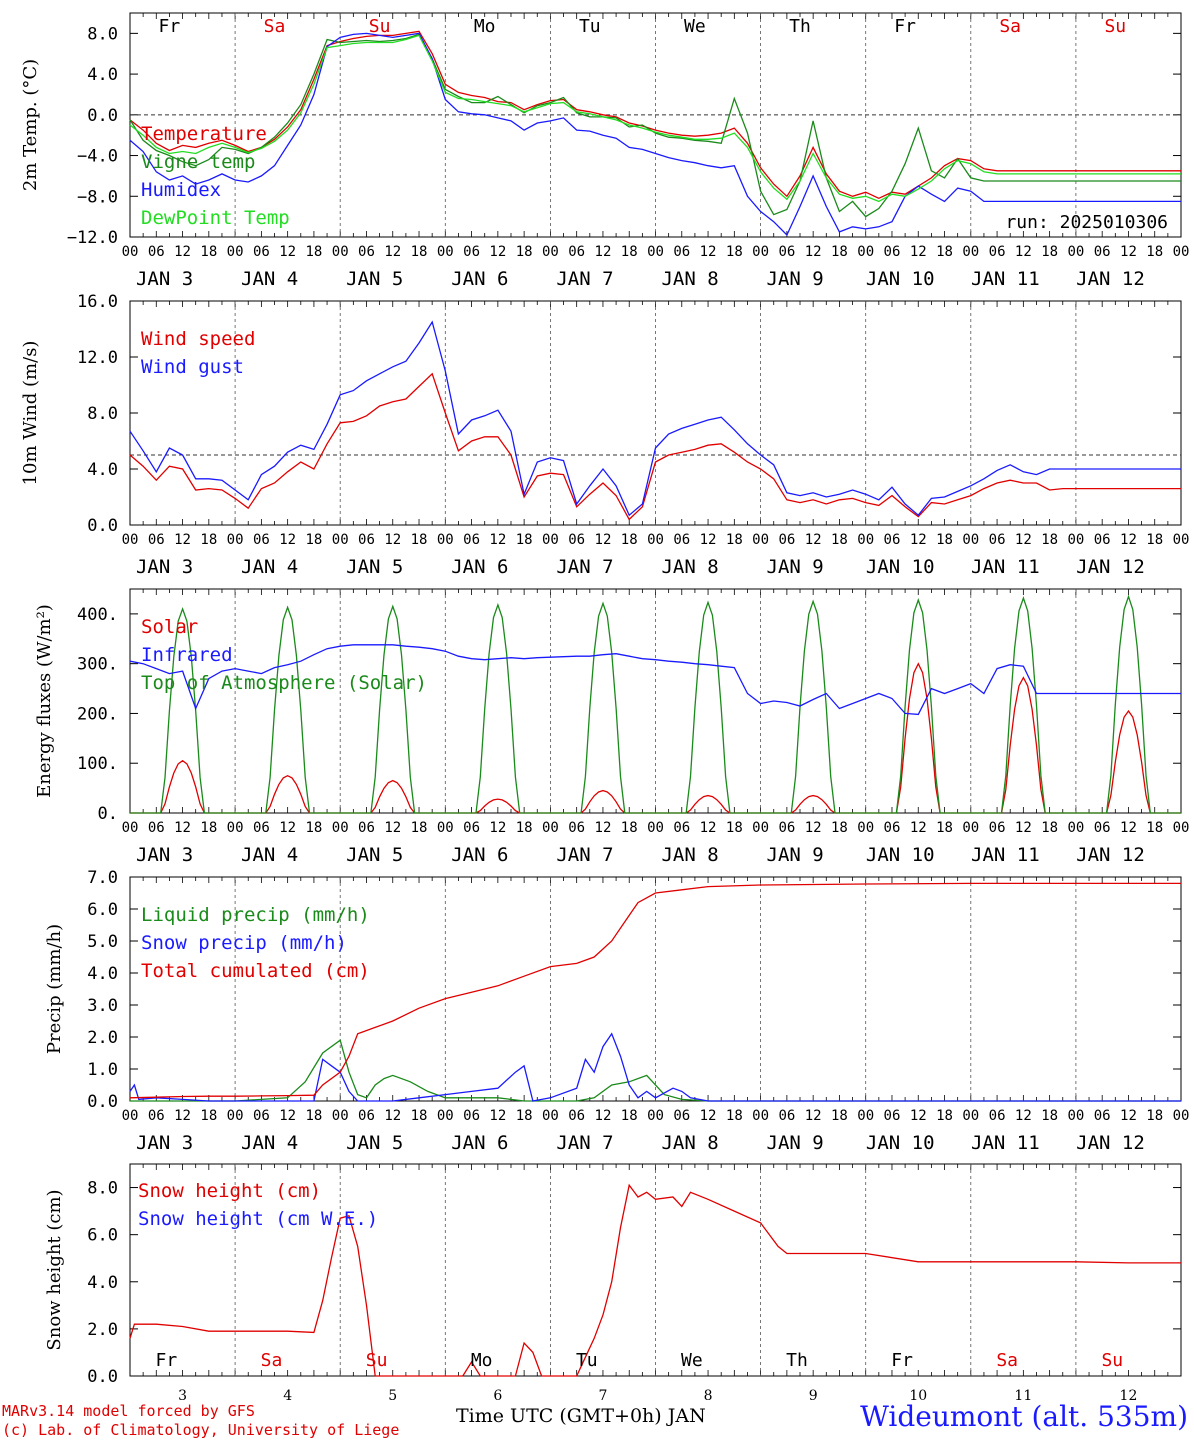 Image resolution: width=1194 pixels, height=1440 pixels. Describe the element at coordinates (102, 1102) in the screenshot. I see `y-tick-label: 0.0` at that location.